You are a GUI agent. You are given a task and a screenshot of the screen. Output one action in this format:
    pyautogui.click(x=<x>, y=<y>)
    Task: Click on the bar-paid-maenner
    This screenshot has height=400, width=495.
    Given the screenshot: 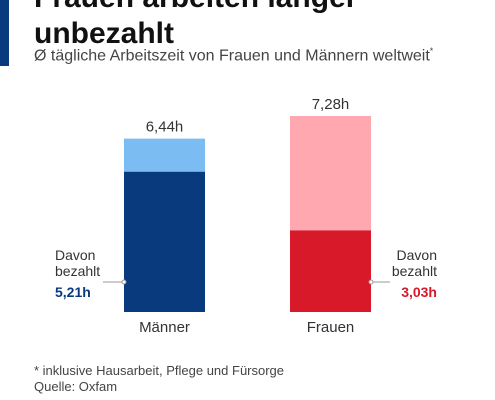 What is the action you would take?
    pyautogui.click(x=164, y=241)
    